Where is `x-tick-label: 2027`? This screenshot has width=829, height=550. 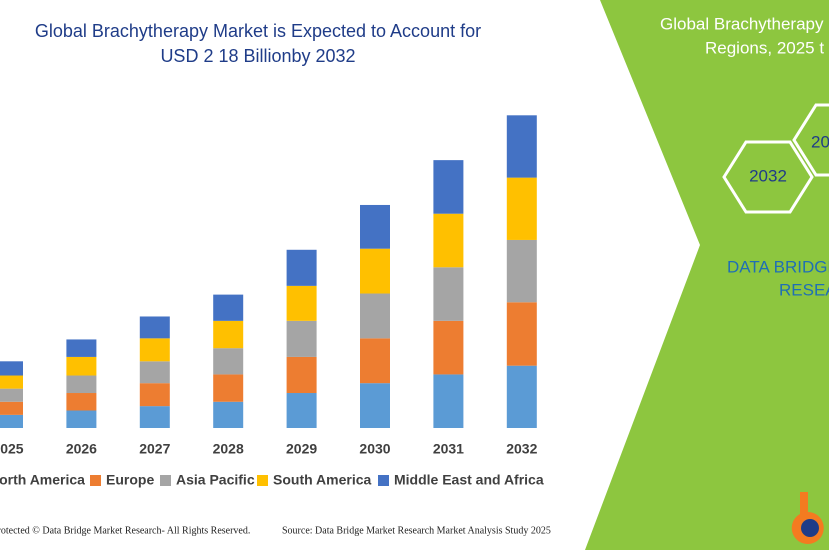
x-tick-label: 2027 is located at coordinates (154, 449).